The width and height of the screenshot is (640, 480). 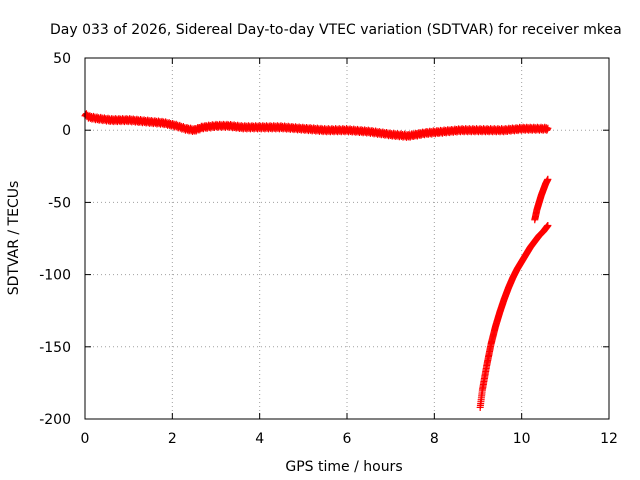 I want to click on y-tick-label: 0, so click(x=66, y=131).